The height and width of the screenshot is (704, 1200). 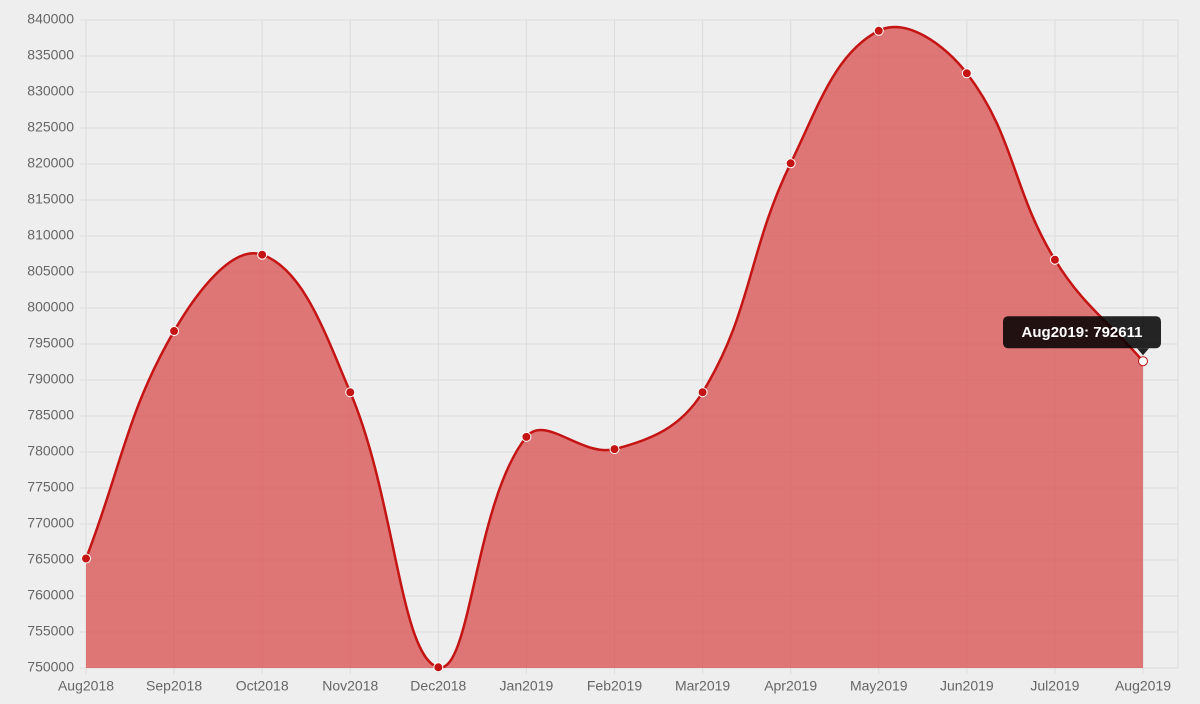 What do you see at coordinates (50, 559) in the screenshot?
I see `y-tick-label: 765000` at bounding box center [50, 559].